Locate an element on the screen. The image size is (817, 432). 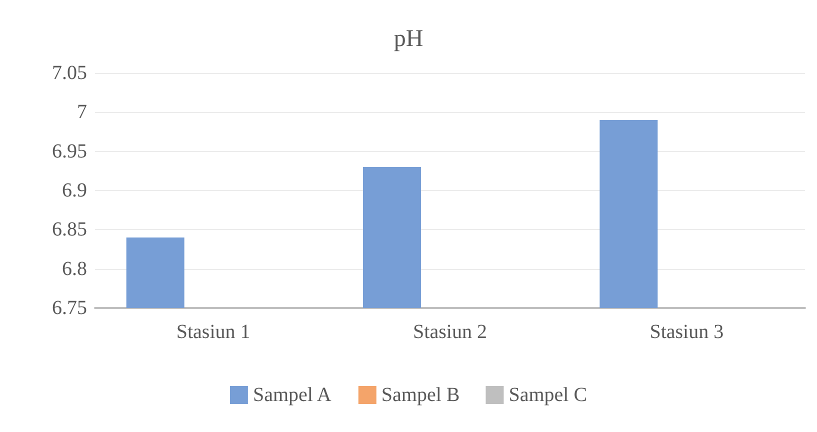
y-tick-label: 6.85 is located at coordinates (69, 229).